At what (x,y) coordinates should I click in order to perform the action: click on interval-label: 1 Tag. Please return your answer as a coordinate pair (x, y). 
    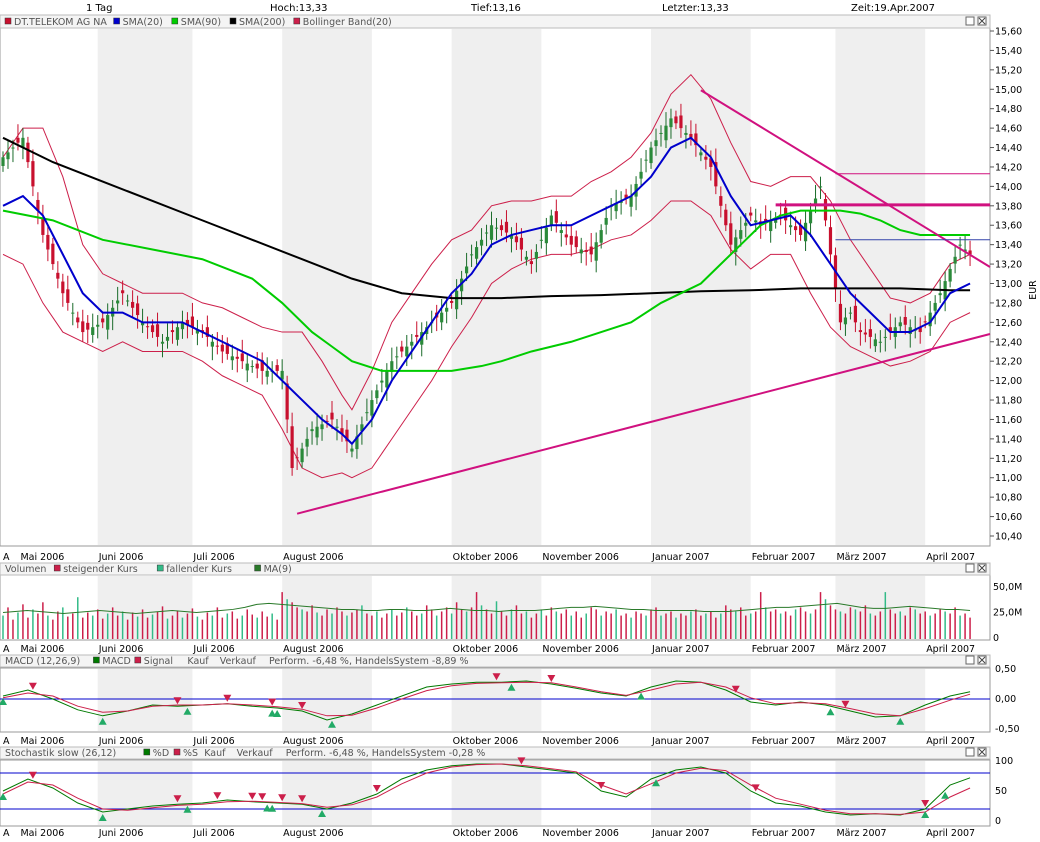
    Looking at the image, I should click on (99, 8).